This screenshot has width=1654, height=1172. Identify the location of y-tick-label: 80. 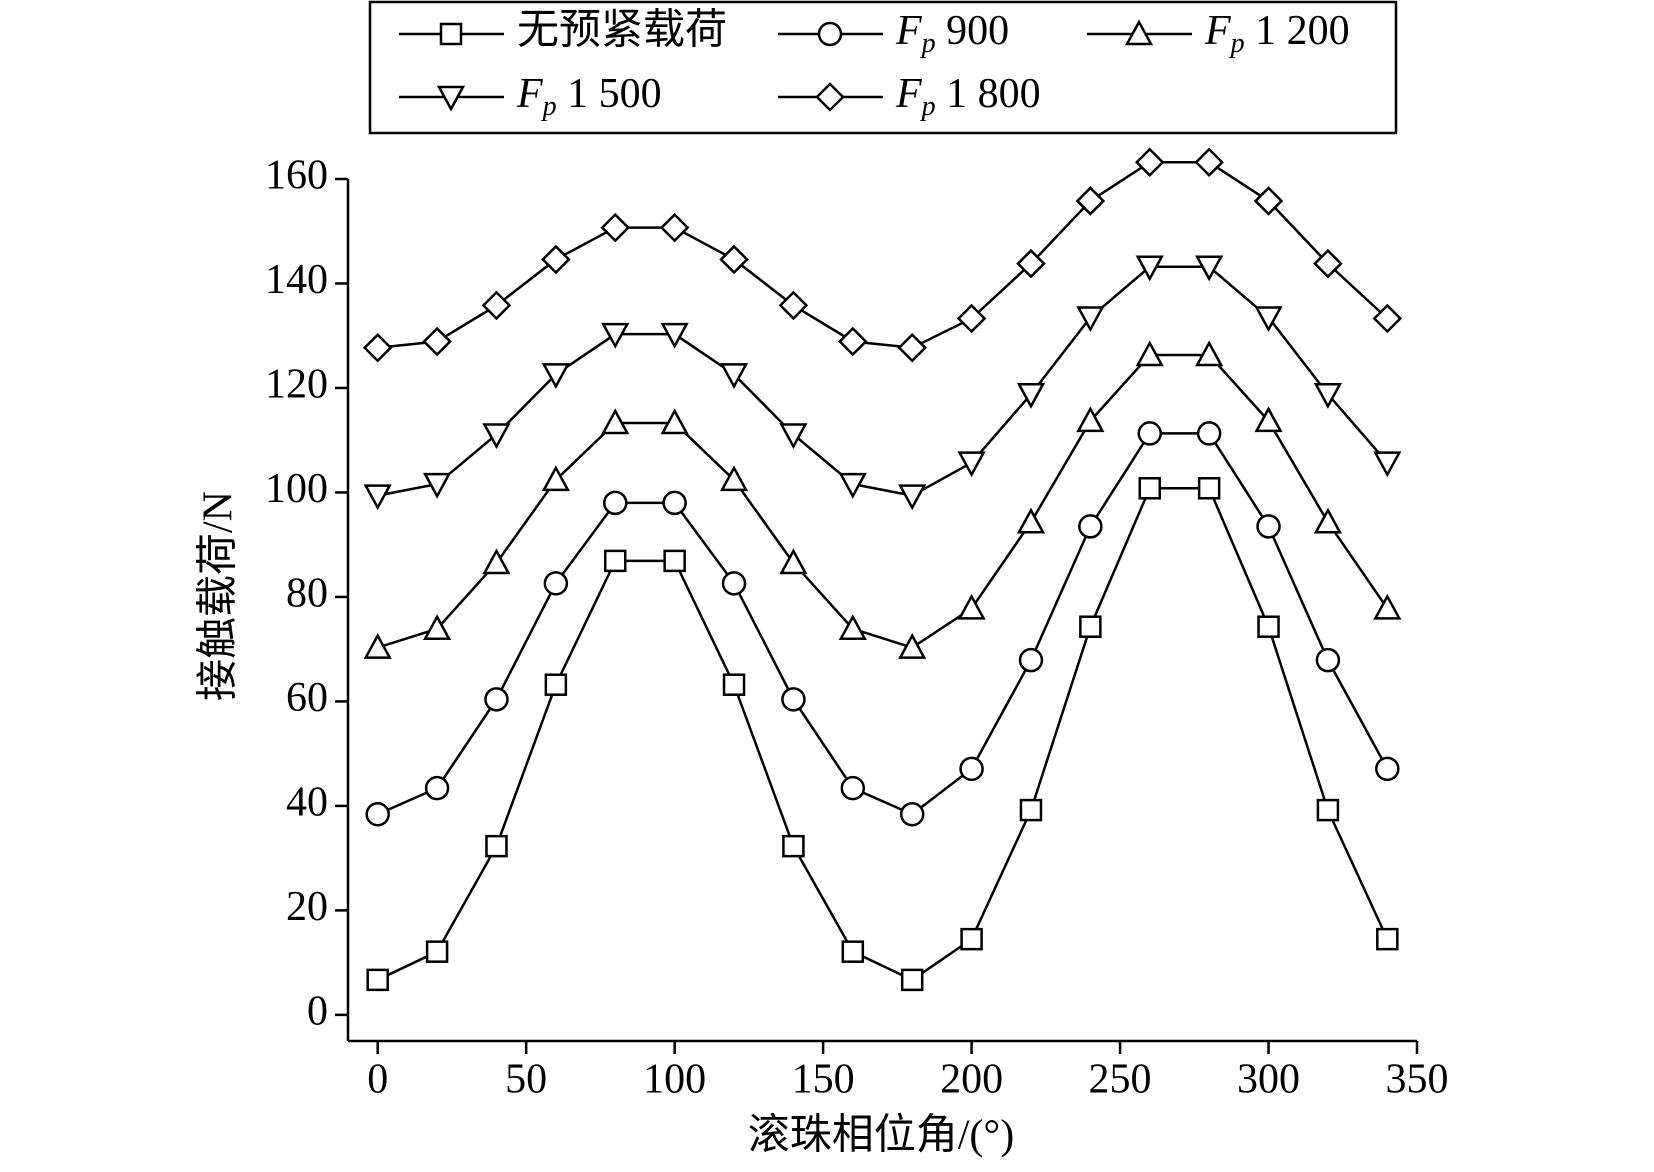
(307, 594).